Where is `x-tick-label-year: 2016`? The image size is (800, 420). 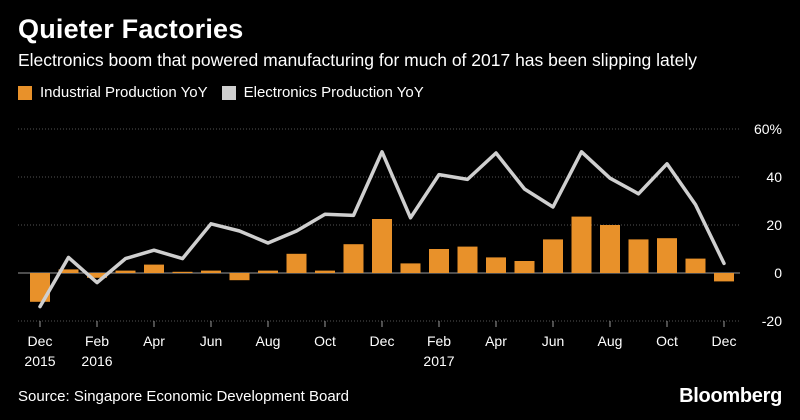
x-tick-label-year: 2016 is located at coordinates (96, 361).